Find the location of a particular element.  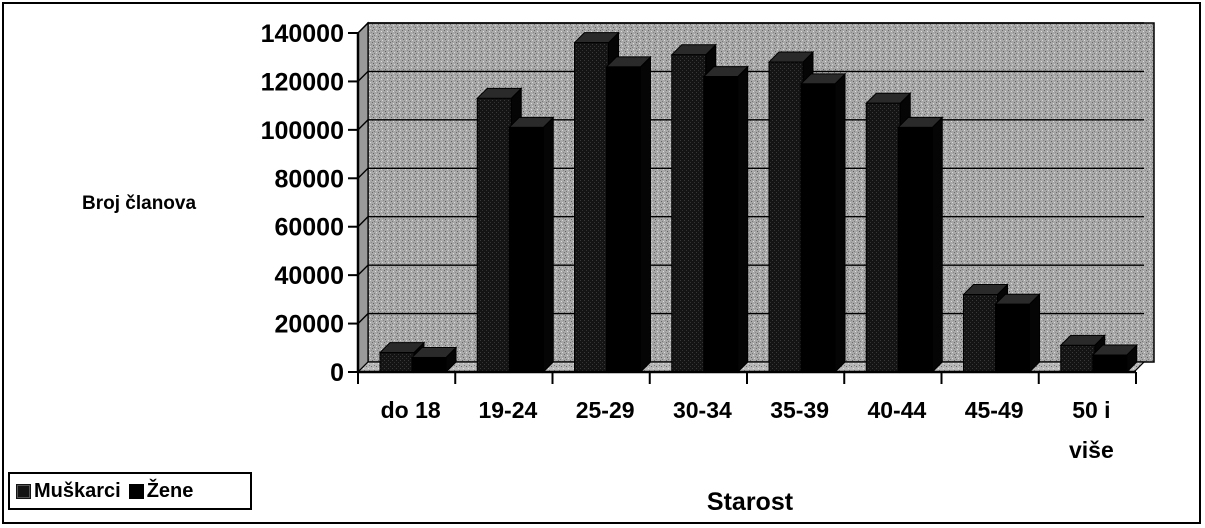

legend-swatch-zene is located at coordinates (136, 491).